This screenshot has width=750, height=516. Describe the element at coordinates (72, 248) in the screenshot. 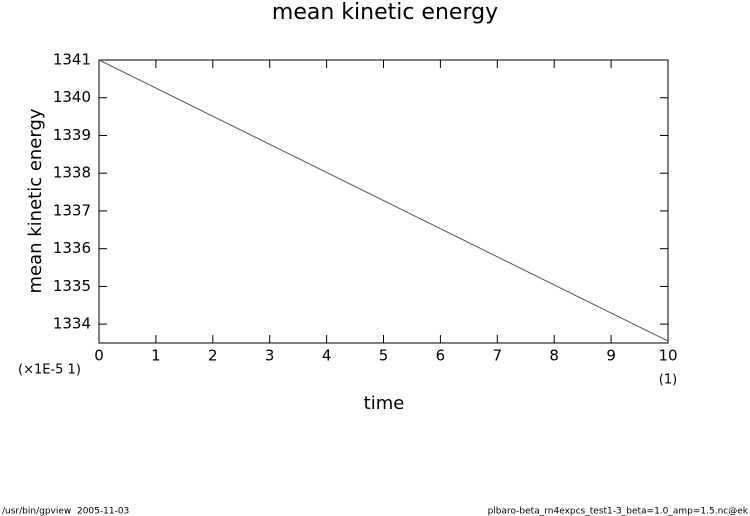

I see `y-tick-label: 1336` at that location.